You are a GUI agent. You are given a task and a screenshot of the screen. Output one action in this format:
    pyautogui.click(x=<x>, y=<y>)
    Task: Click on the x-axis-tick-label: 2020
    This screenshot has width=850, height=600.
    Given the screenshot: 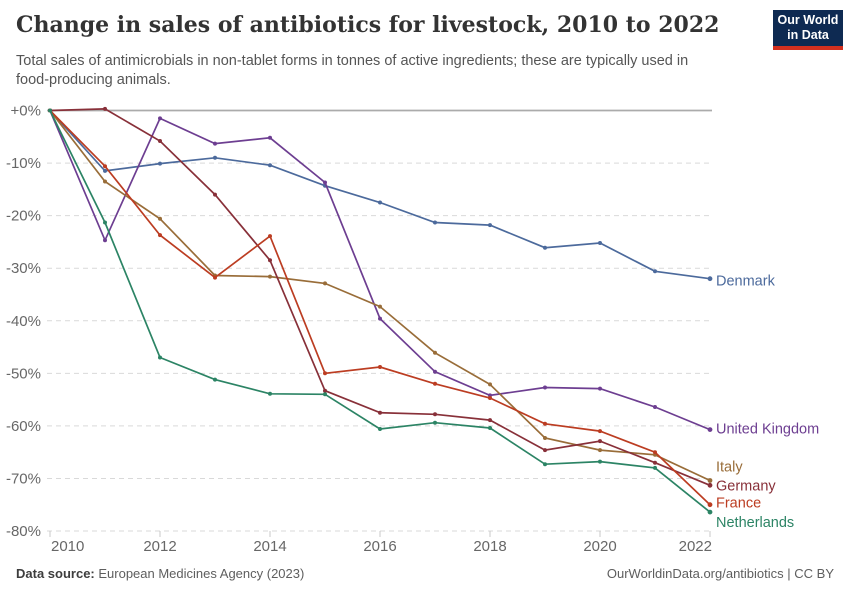 What is the action you would take?
    pyautogui.click(x=599, y=546)
    